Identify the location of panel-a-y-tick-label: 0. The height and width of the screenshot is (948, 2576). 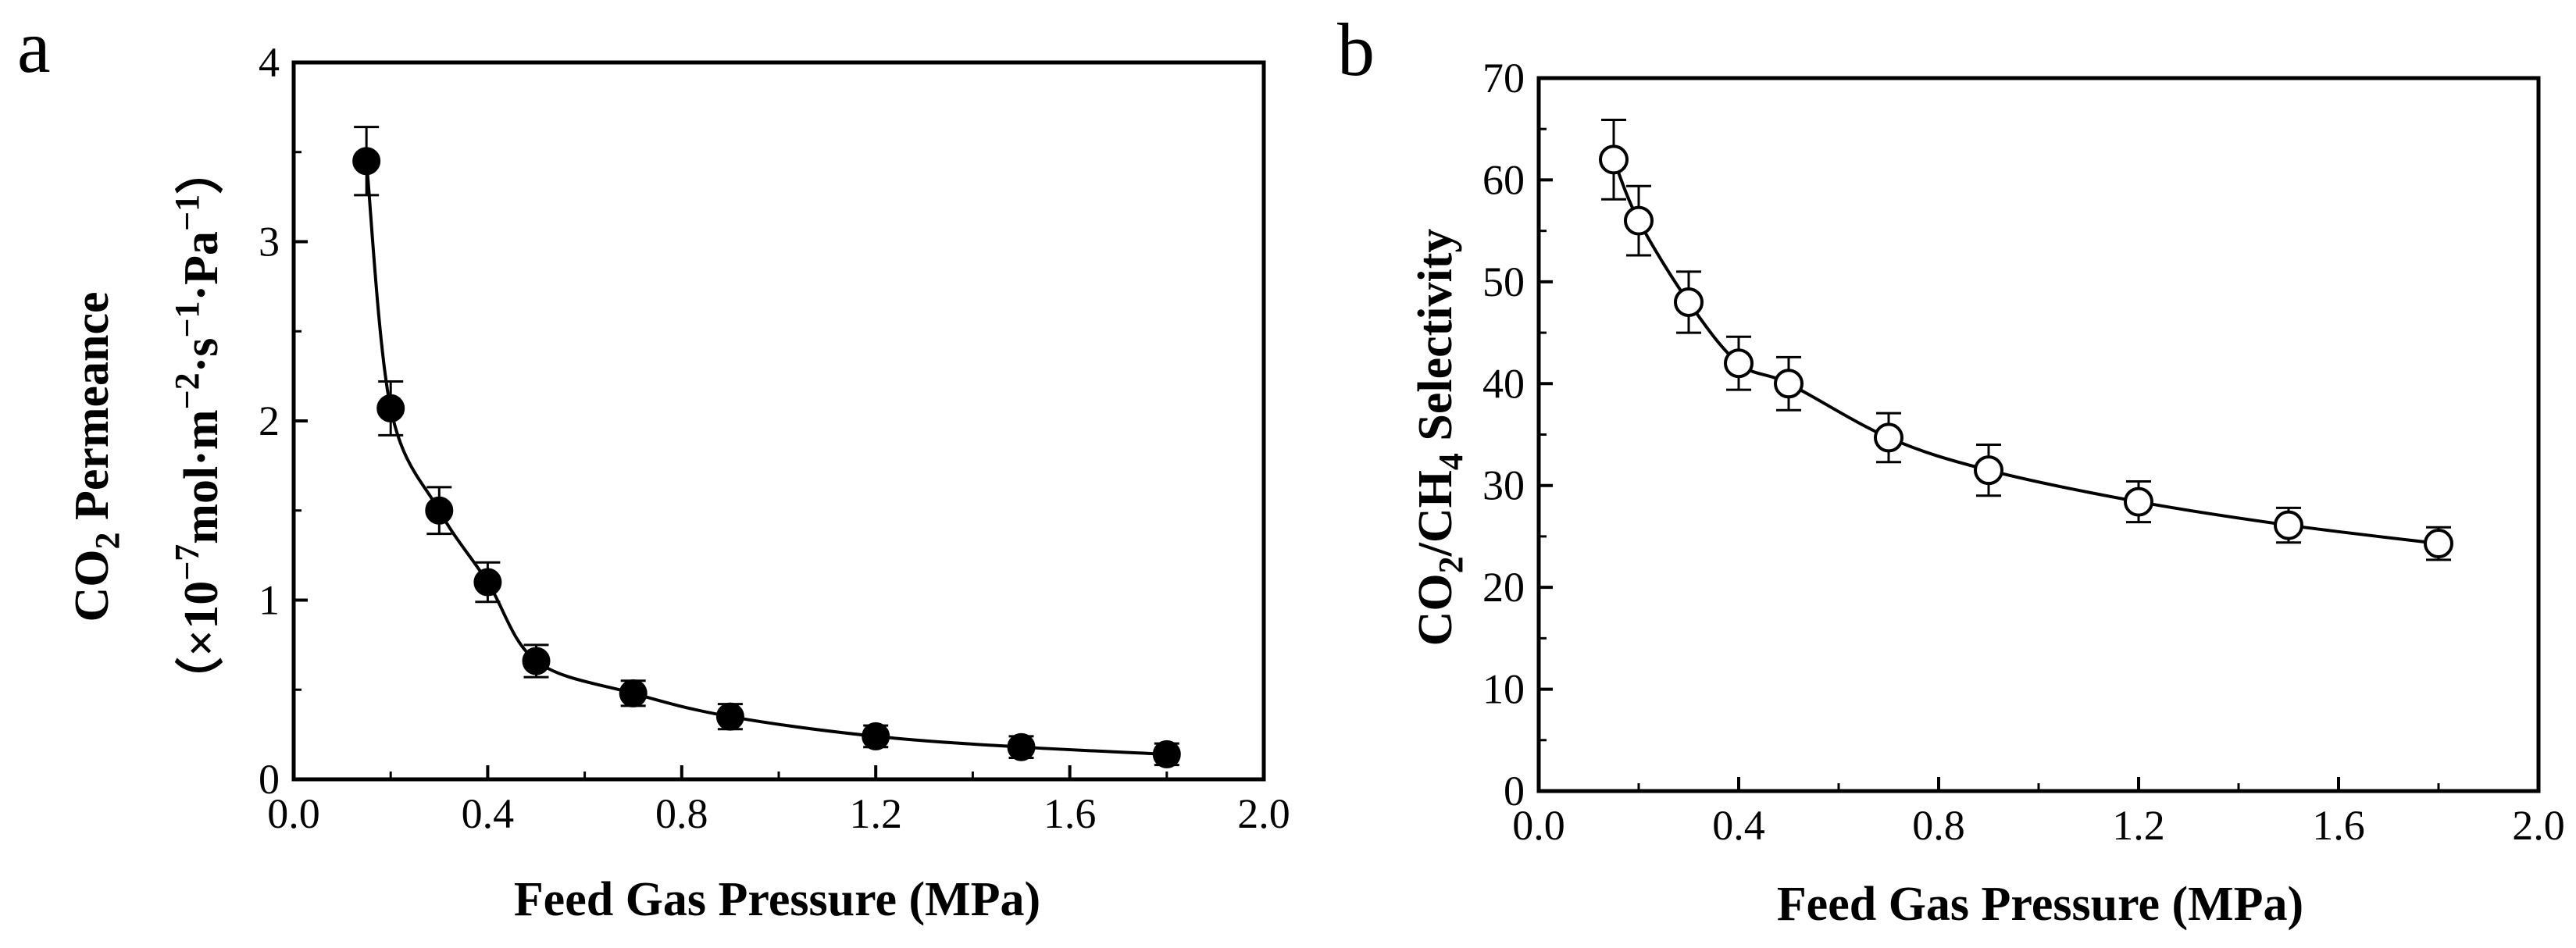
(269, 779).